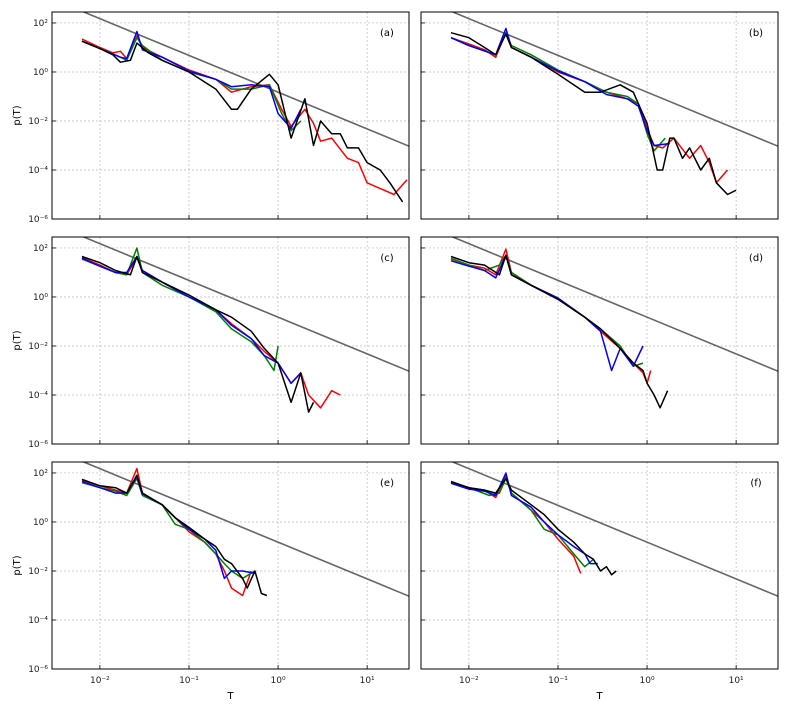 This screenshot has width=789, height=710. Describe the element at coordinates (386, 258) in the screenshot. I see `panel-label: (c)` at that location.